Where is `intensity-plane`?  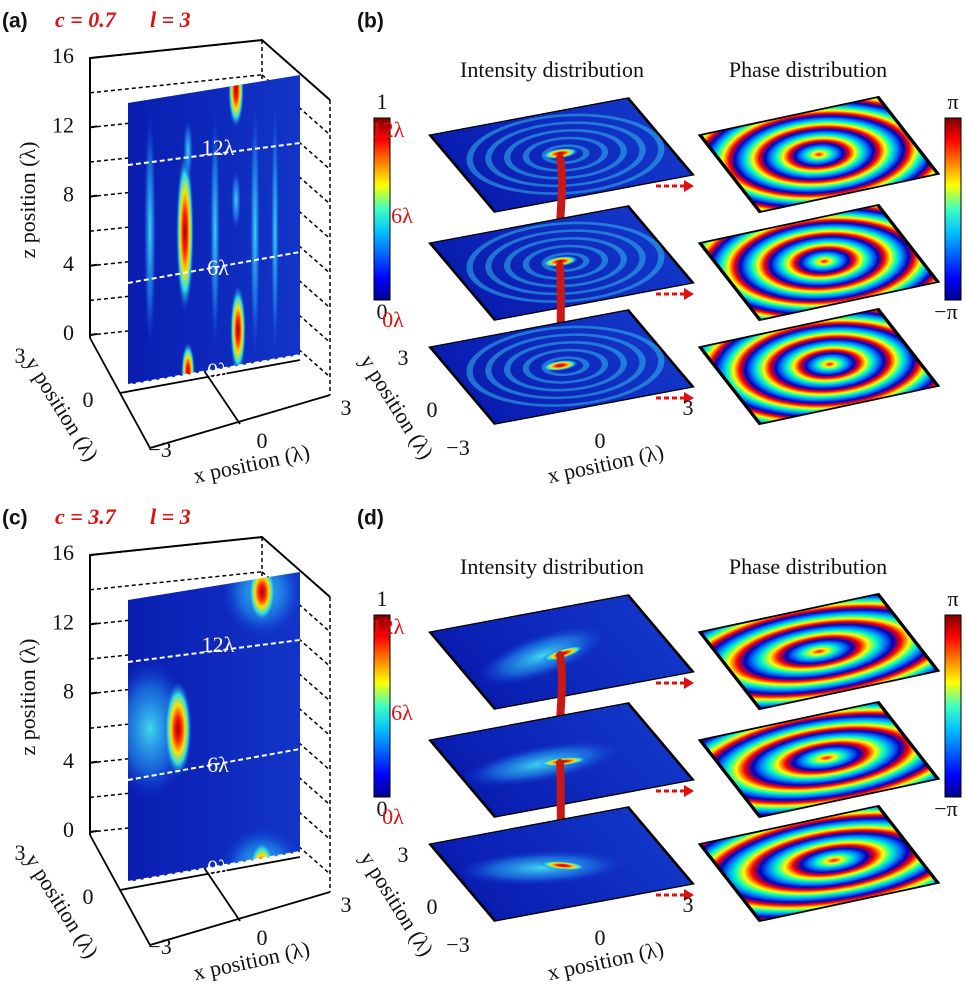 intensity-plane is located at coordinates (561, 864).